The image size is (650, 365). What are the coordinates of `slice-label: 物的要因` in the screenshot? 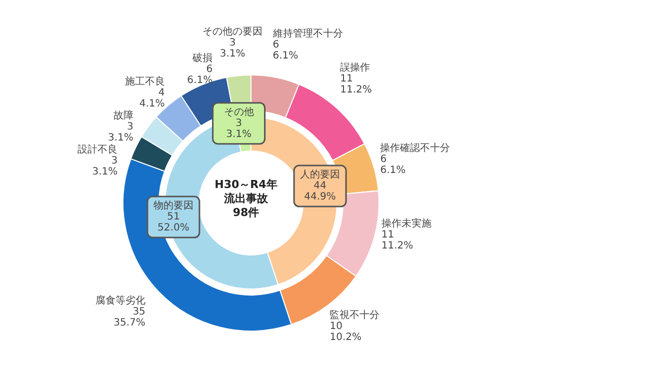 It's located at (173, 206).